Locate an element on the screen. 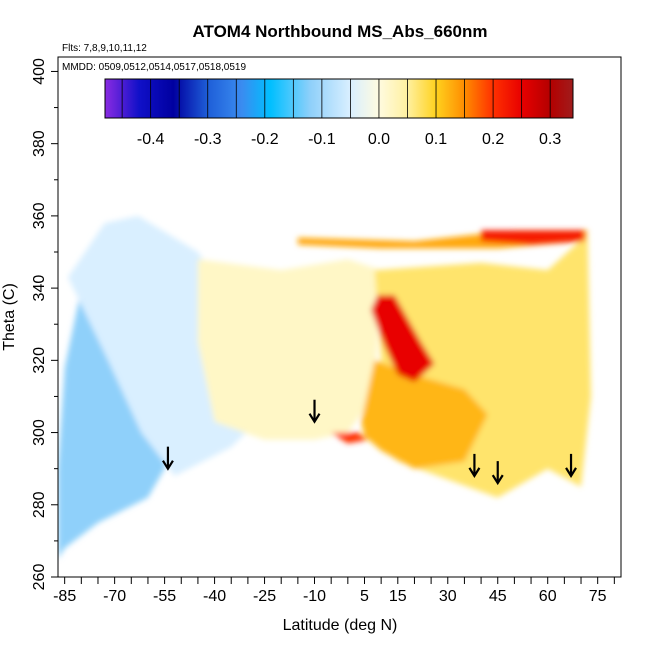  x-tick-label: 30 is located at coordinates (448, 596).